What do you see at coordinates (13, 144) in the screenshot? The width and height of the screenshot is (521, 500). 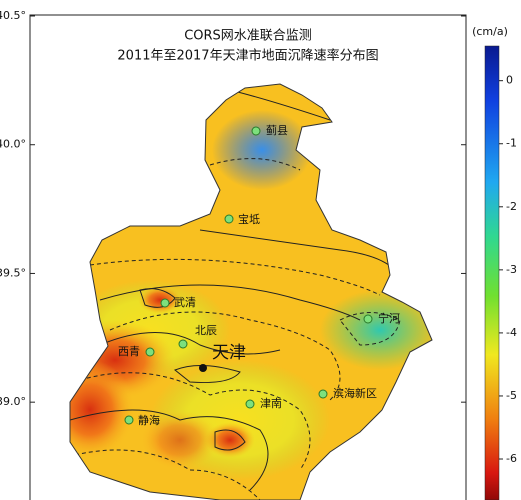 I see `lat-tick-label: 40.0°` at bounding box center [13, 144].